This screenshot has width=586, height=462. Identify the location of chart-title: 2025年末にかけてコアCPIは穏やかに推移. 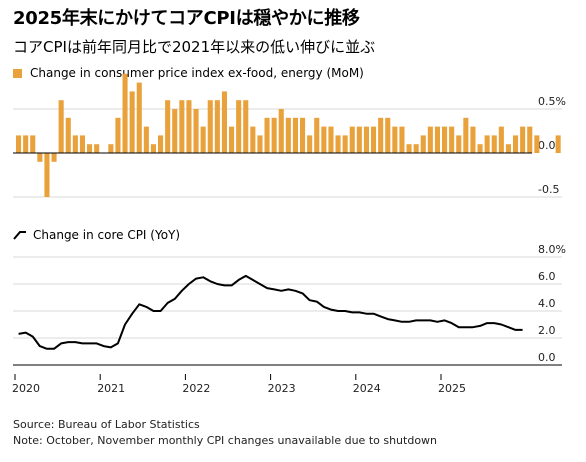
(186, 18).